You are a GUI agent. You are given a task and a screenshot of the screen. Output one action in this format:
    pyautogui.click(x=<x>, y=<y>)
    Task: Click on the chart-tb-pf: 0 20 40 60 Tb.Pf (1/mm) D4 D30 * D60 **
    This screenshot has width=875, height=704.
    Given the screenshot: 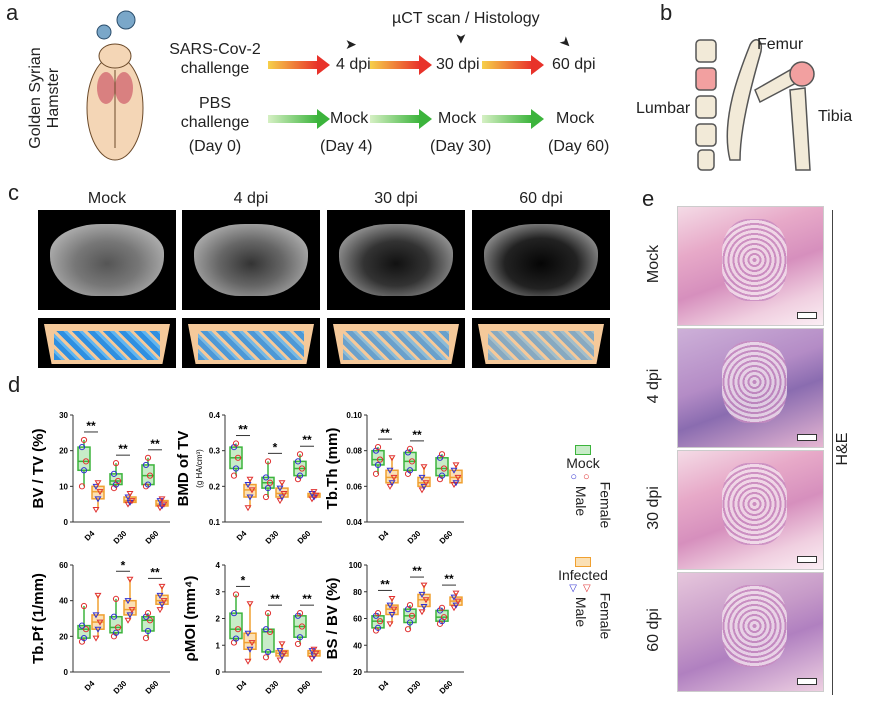 What is the action you would take?
    pyautogui.click(x=100, y=627)
    